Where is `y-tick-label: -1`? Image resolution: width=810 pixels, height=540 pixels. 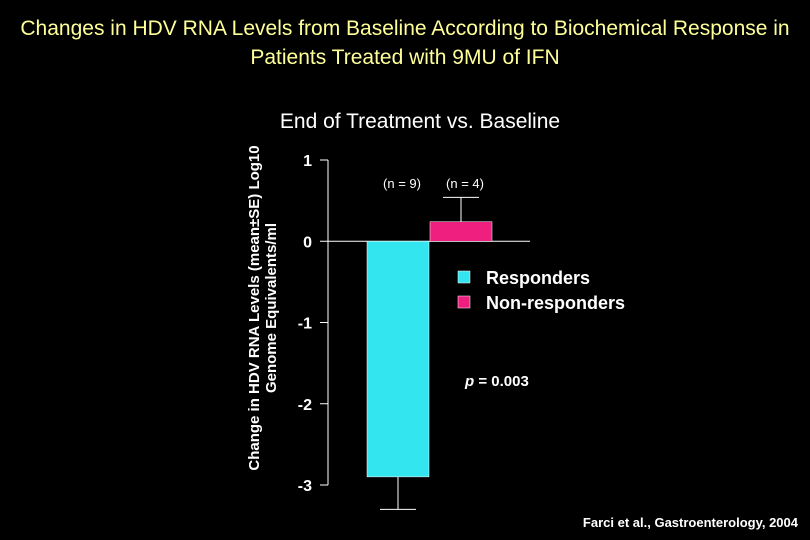 y-tick-label: -1 is located at coordinates (305, 324).